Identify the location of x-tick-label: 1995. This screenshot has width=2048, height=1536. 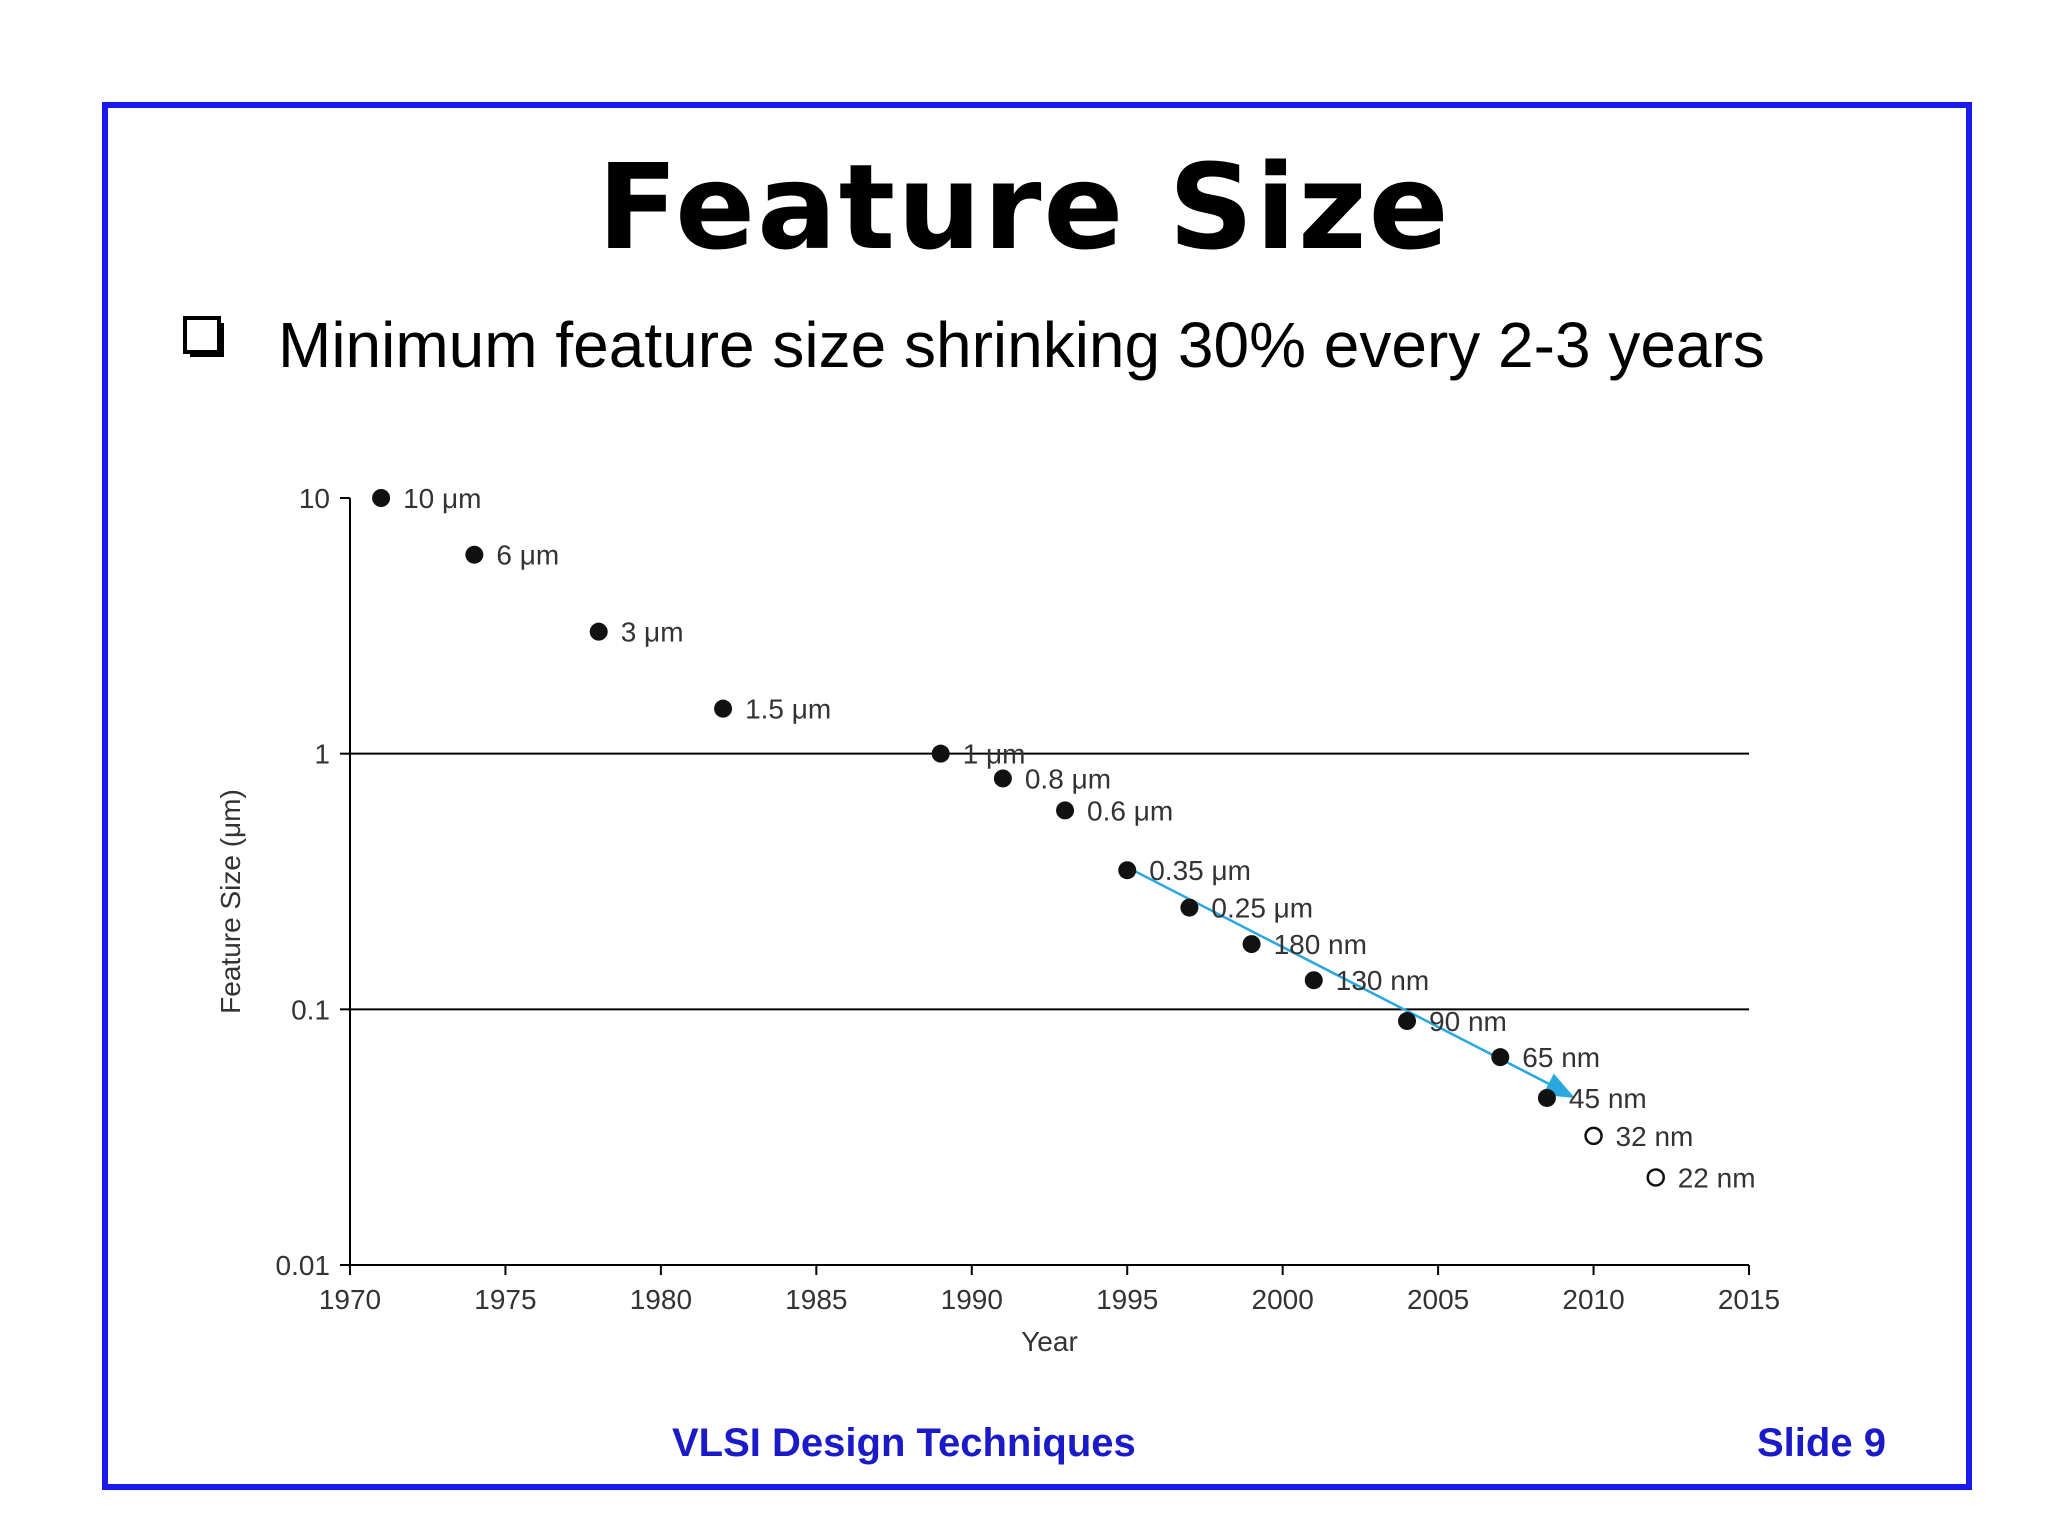
(1127, 1299).